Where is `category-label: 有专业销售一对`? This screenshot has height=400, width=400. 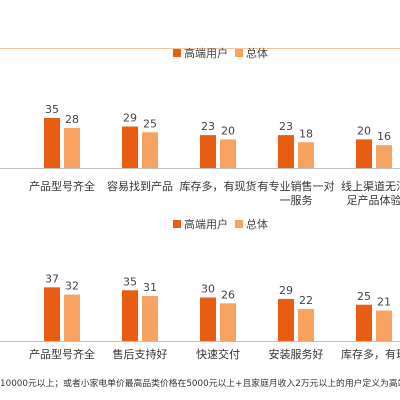
category-label: 有专业销售一对 is located at coordinates (296, 186).